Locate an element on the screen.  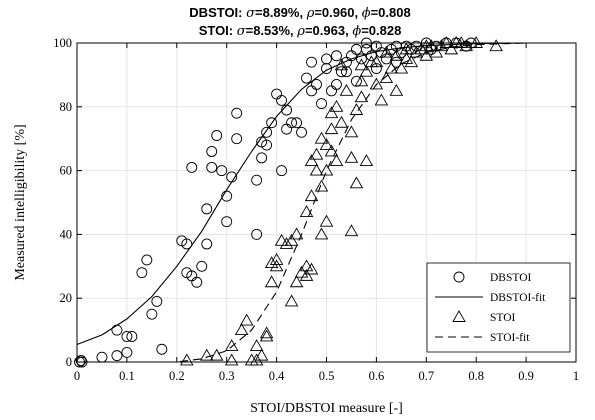
x-tick-label: 0.6 is located at coordinates (377, 376).